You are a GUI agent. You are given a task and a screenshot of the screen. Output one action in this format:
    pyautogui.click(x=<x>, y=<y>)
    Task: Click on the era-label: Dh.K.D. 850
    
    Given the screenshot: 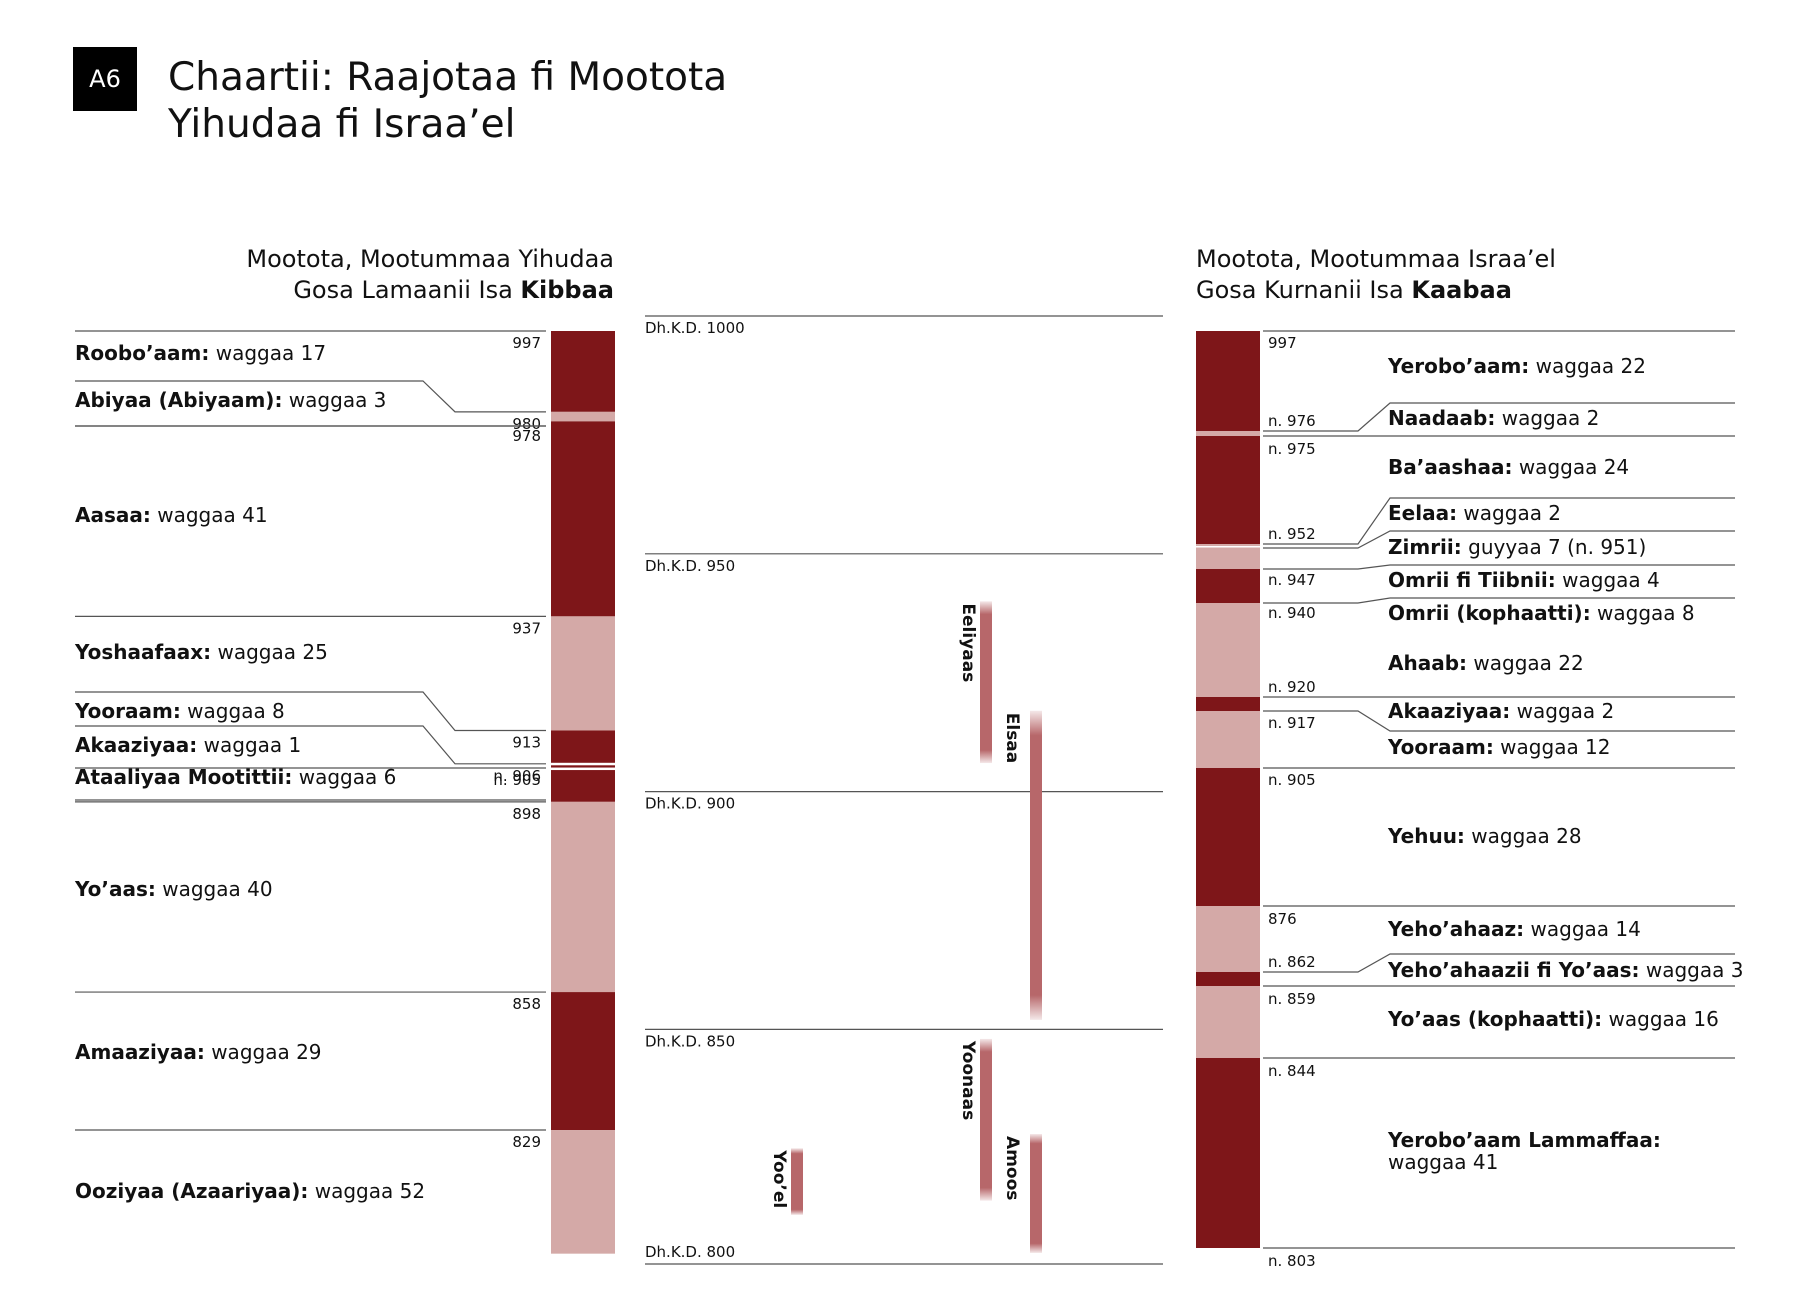 What is the action you would take?
    pyautogui.click(x=690, y=1041)
    